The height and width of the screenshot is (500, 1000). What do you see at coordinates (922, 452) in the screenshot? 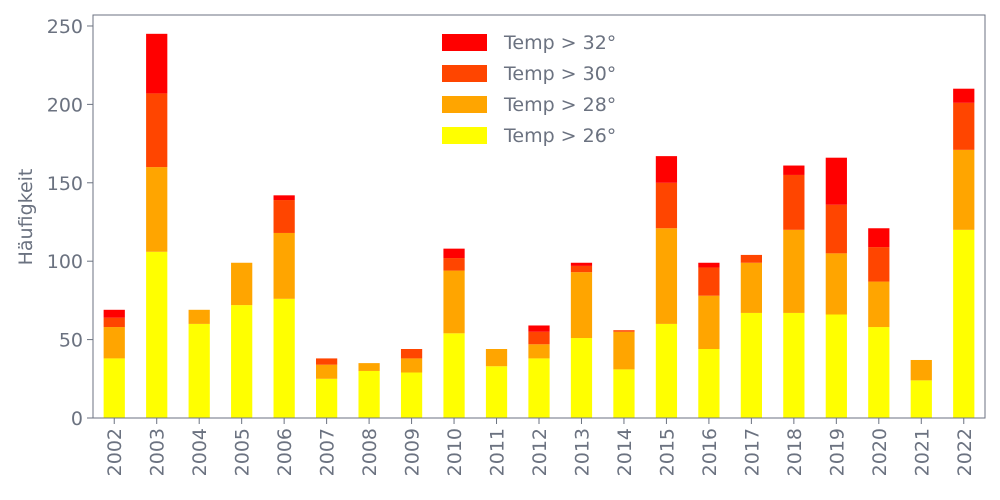
I see `x-tick-label: 2021` at bounding box center [922, 452].